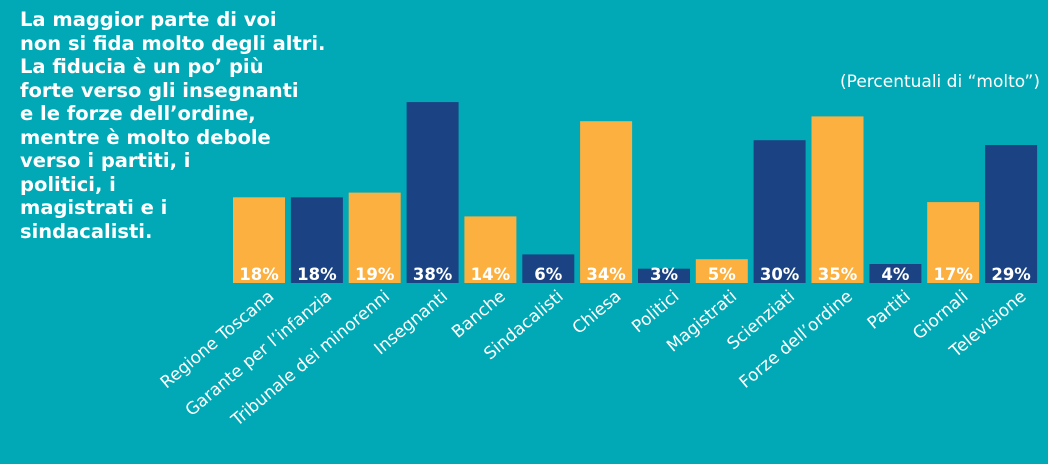 The width and height of the screenshot is (1048, 464). What do you see at coordinates (86, 231) in the screenshot?
I see `intro-line: sindacalisti.` at bounding box center [86, 231].